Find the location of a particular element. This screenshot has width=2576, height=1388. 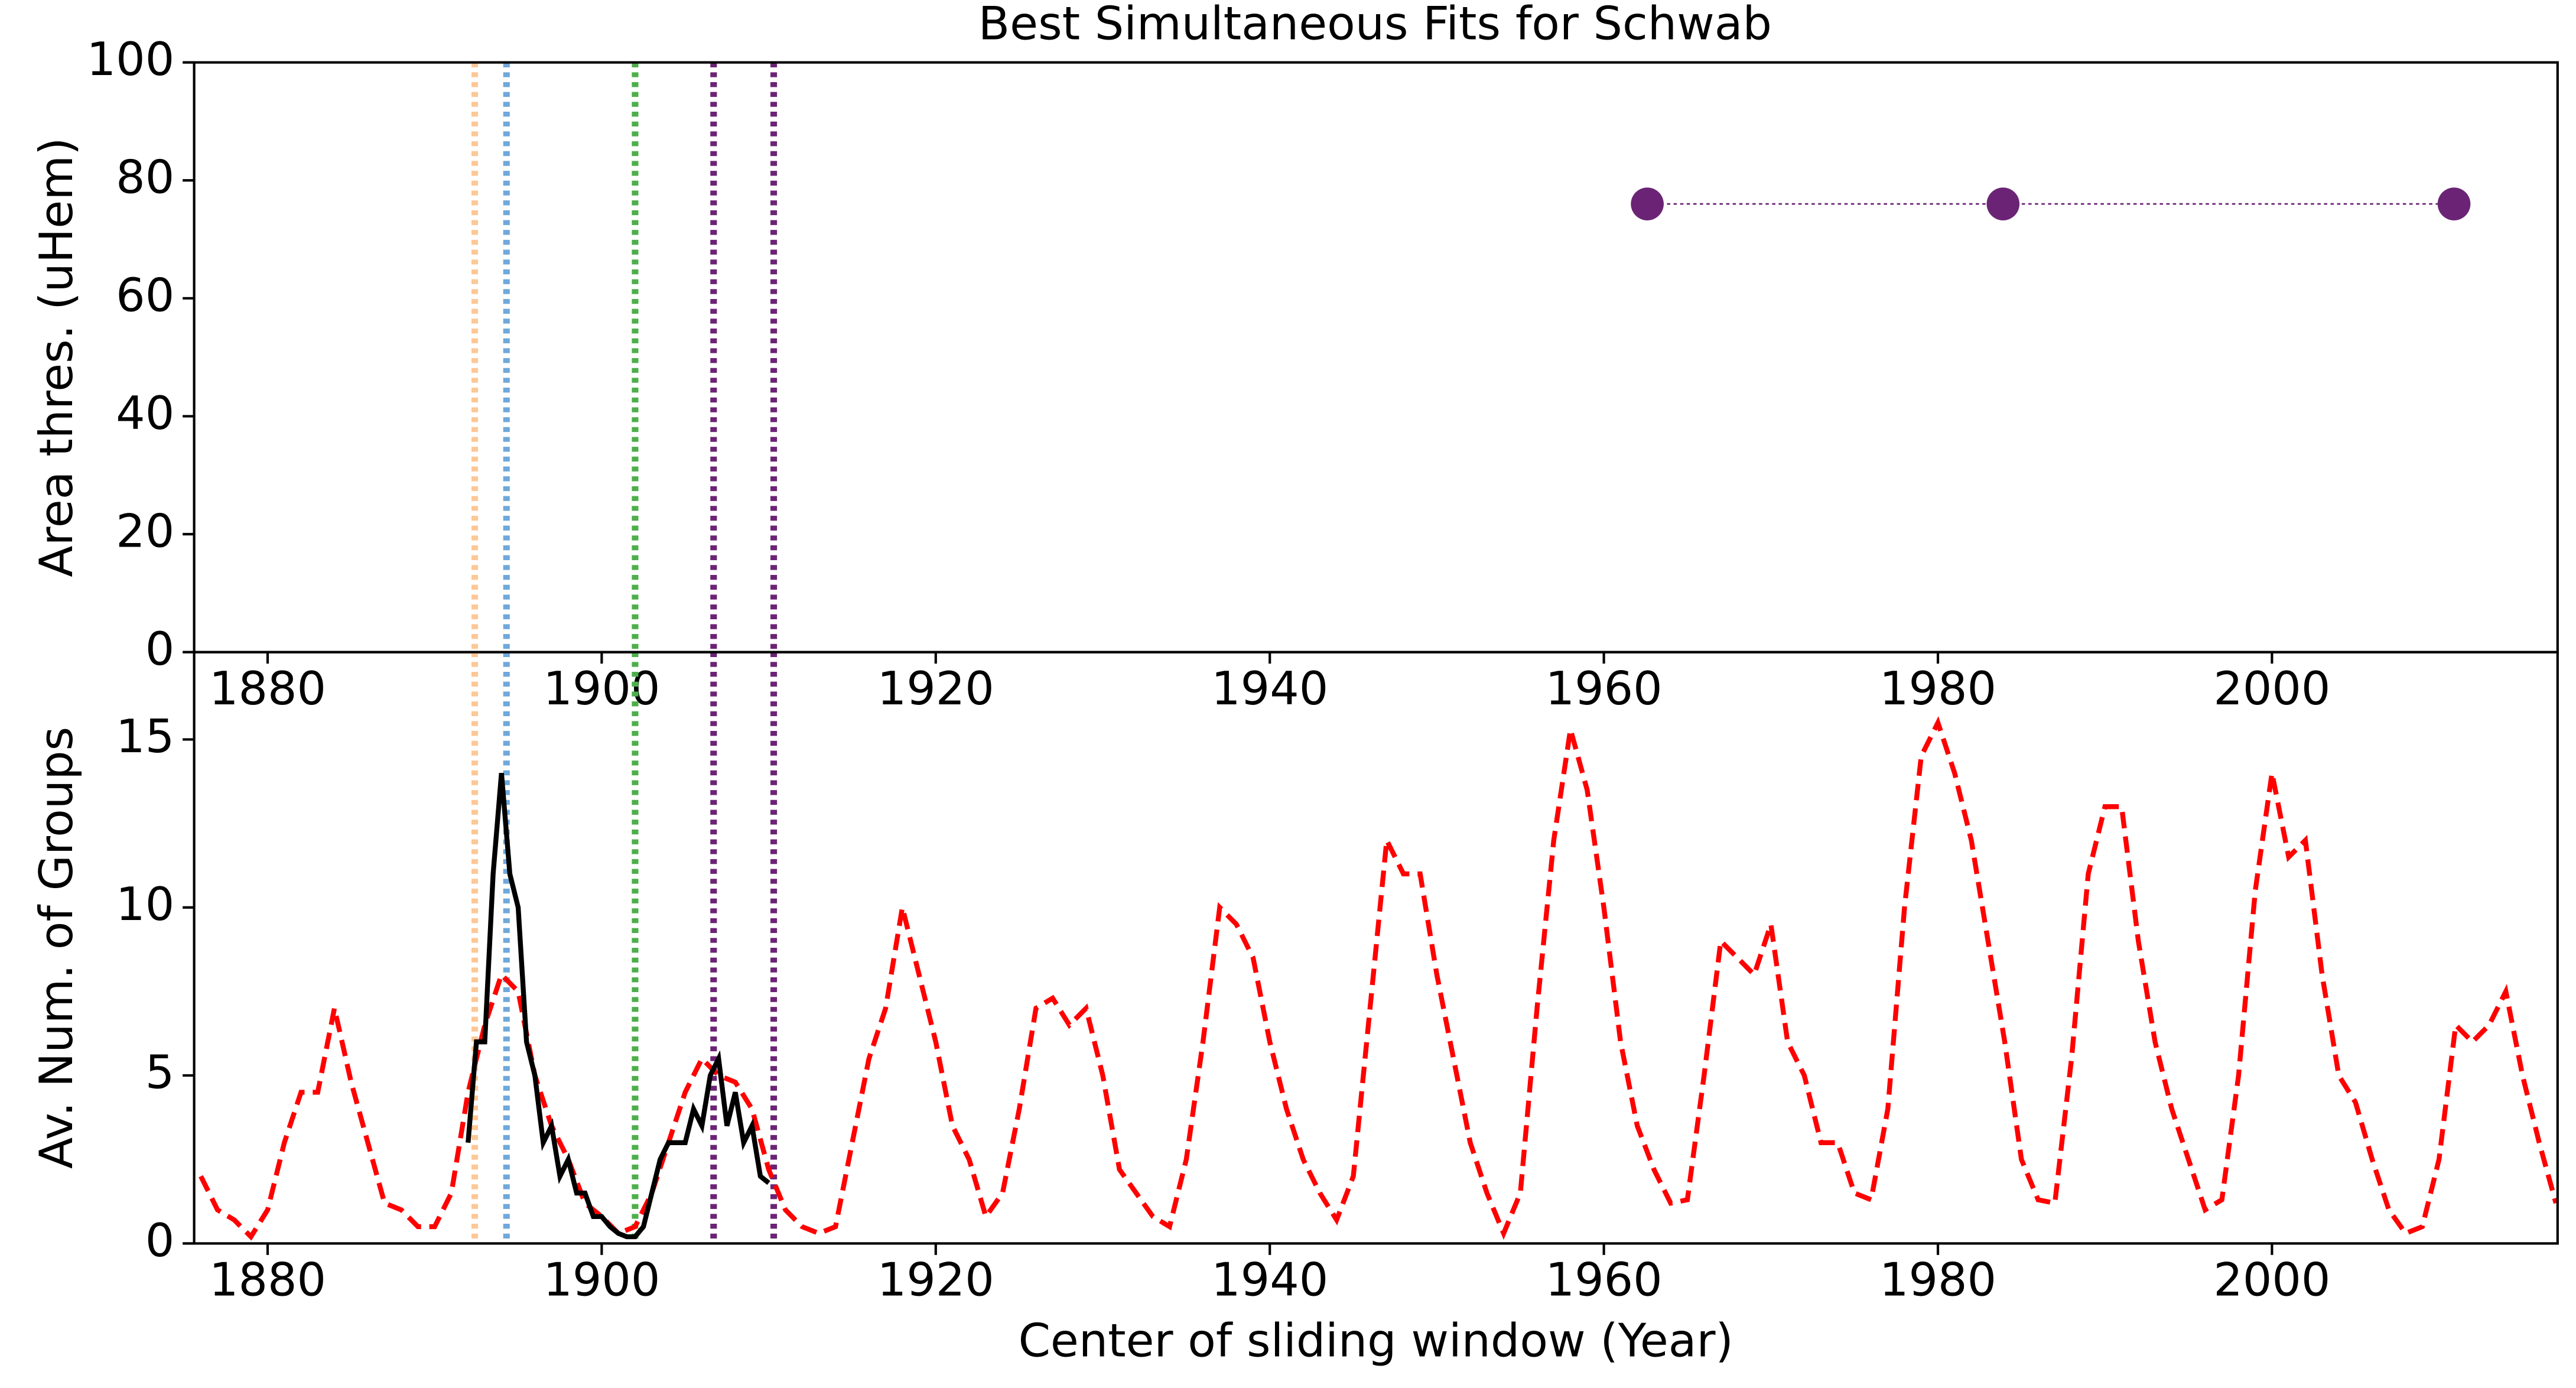

y-tick-label: 40 is located at coordinates (145, 414).